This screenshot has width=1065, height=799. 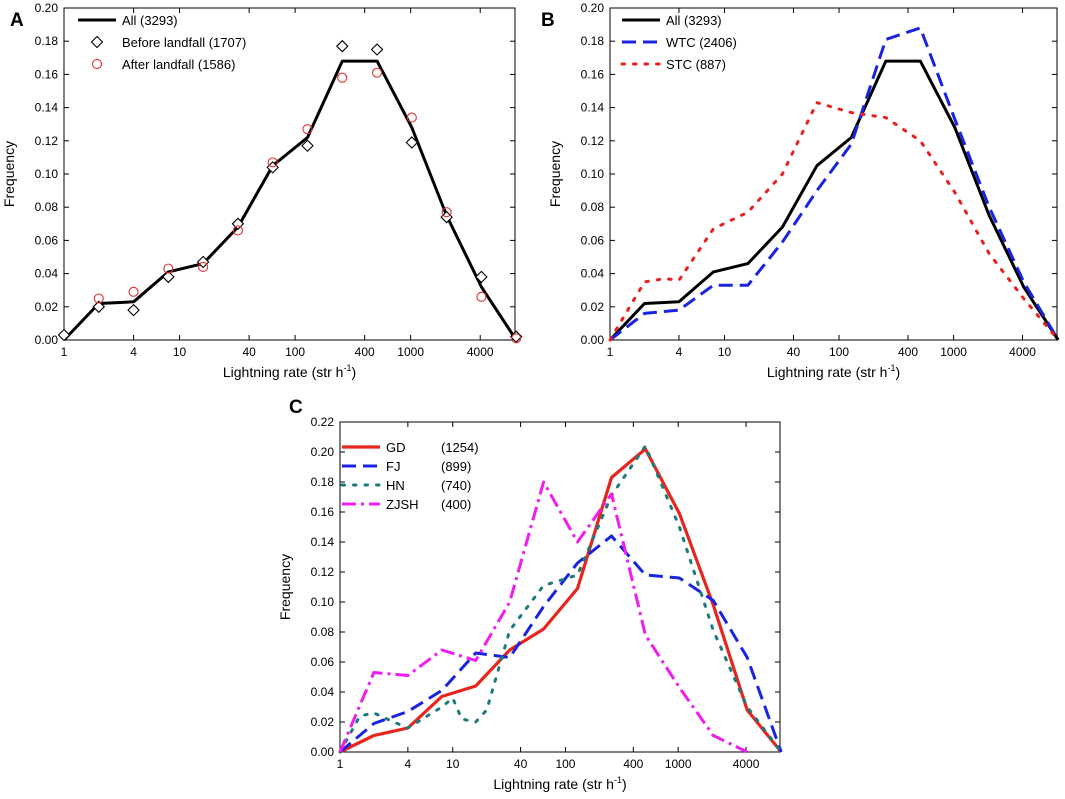 What do you see at coordinates (289, 371) in the screenshot?
I see `x-axis-title: Lightning rate (str h-1)` at bounding box center [289, 371].